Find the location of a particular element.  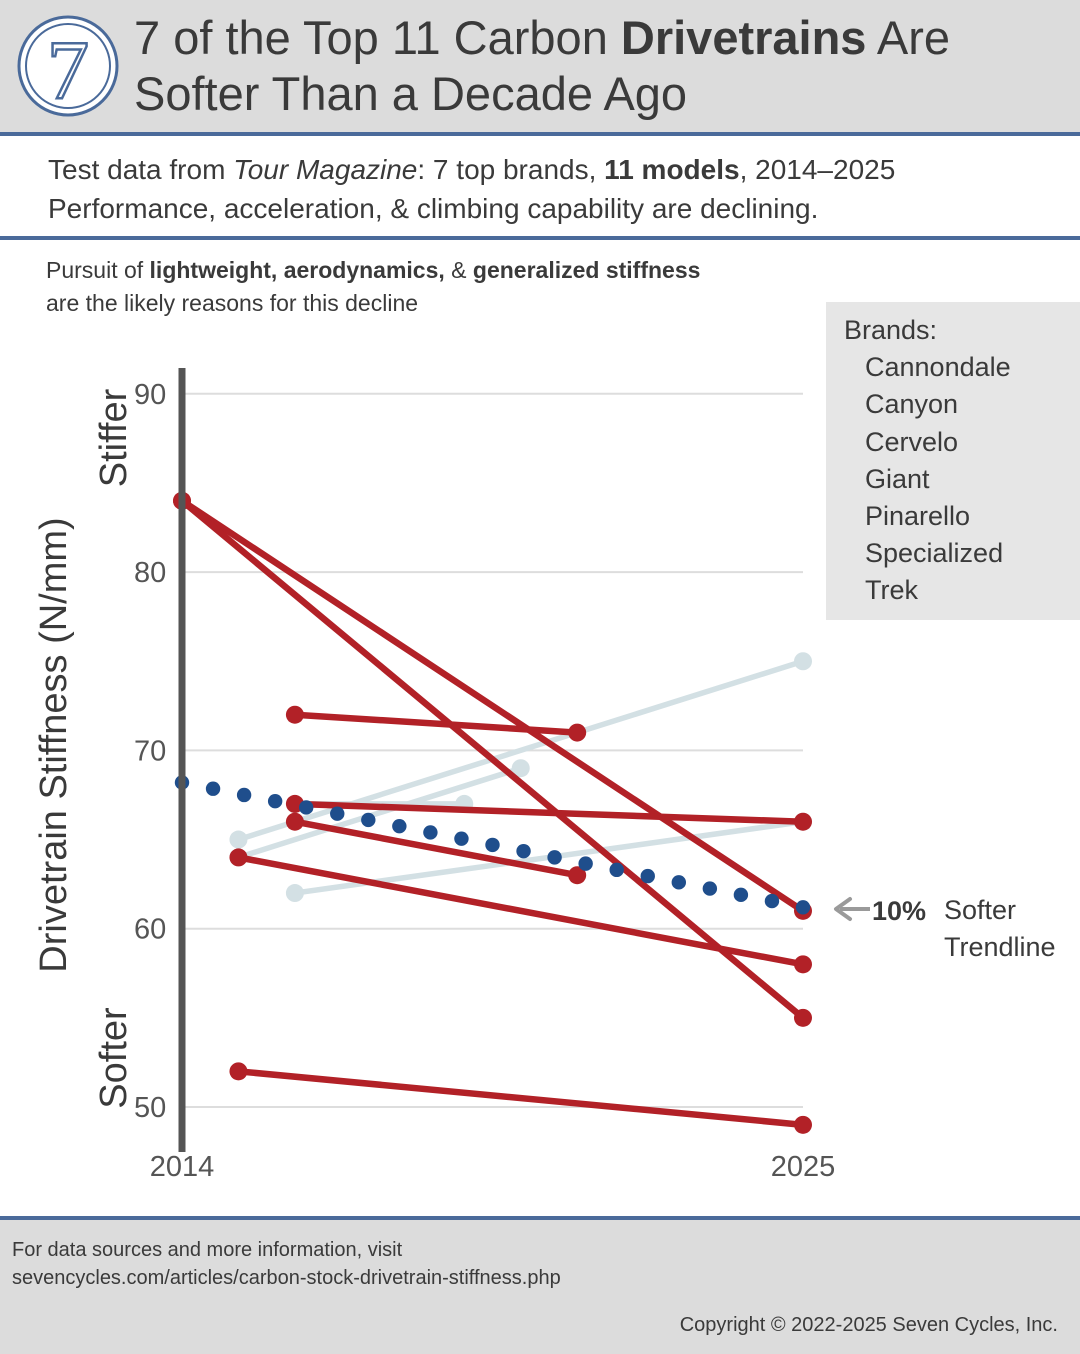

divider is located at coordinates (540, 238).